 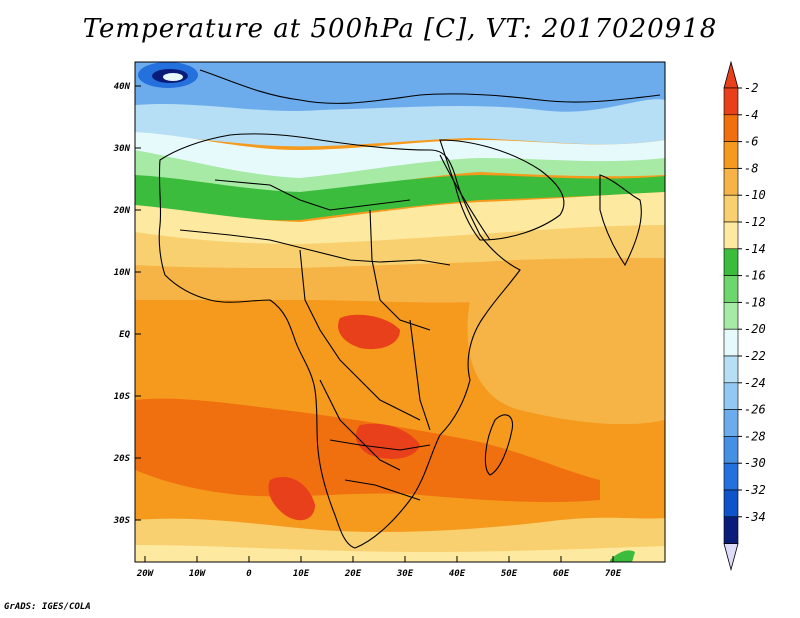 I want to click on field-band-lightorange, so click(x=400, y=280).